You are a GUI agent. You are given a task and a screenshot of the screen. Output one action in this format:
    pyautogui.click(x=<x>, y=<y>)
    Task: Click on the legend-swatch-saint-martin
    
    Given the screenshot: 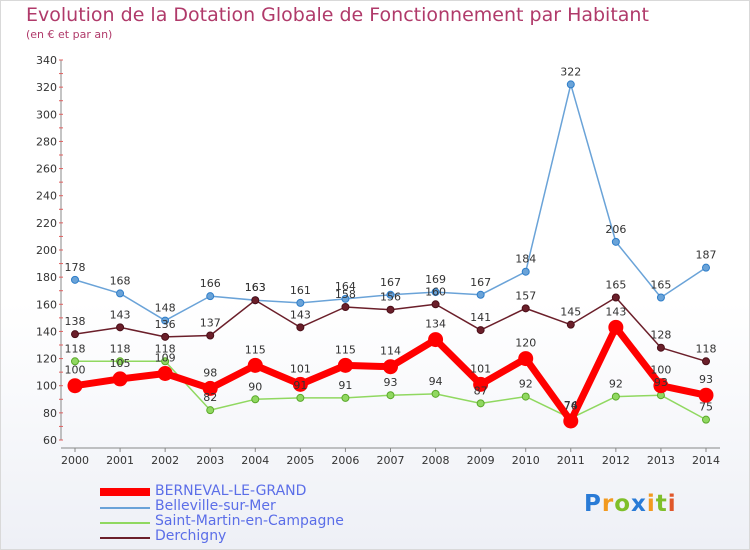 What is the action you would take?
    pyautogui.click(x=125, y=523)
    